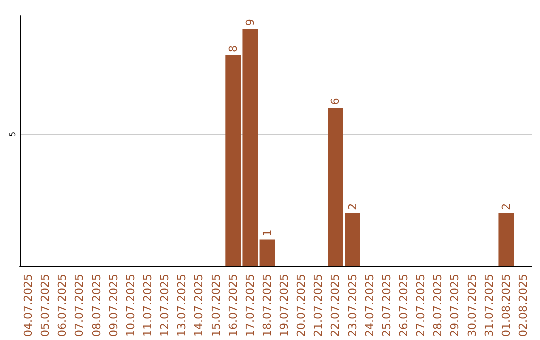 The image size is (540, 340). Describe the element at coordinates (97, 306) in the screenshot. I see `x-tick-label: 08.07.2025` at that location.